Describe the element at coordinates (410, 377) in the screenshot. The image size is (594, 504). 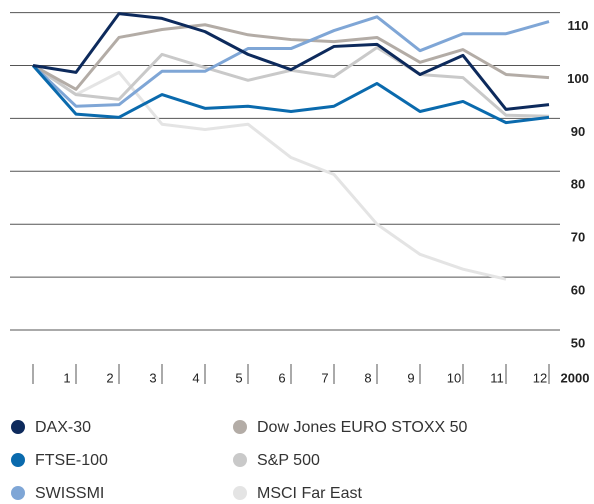
I see `x-tick-label: 9` at that location.